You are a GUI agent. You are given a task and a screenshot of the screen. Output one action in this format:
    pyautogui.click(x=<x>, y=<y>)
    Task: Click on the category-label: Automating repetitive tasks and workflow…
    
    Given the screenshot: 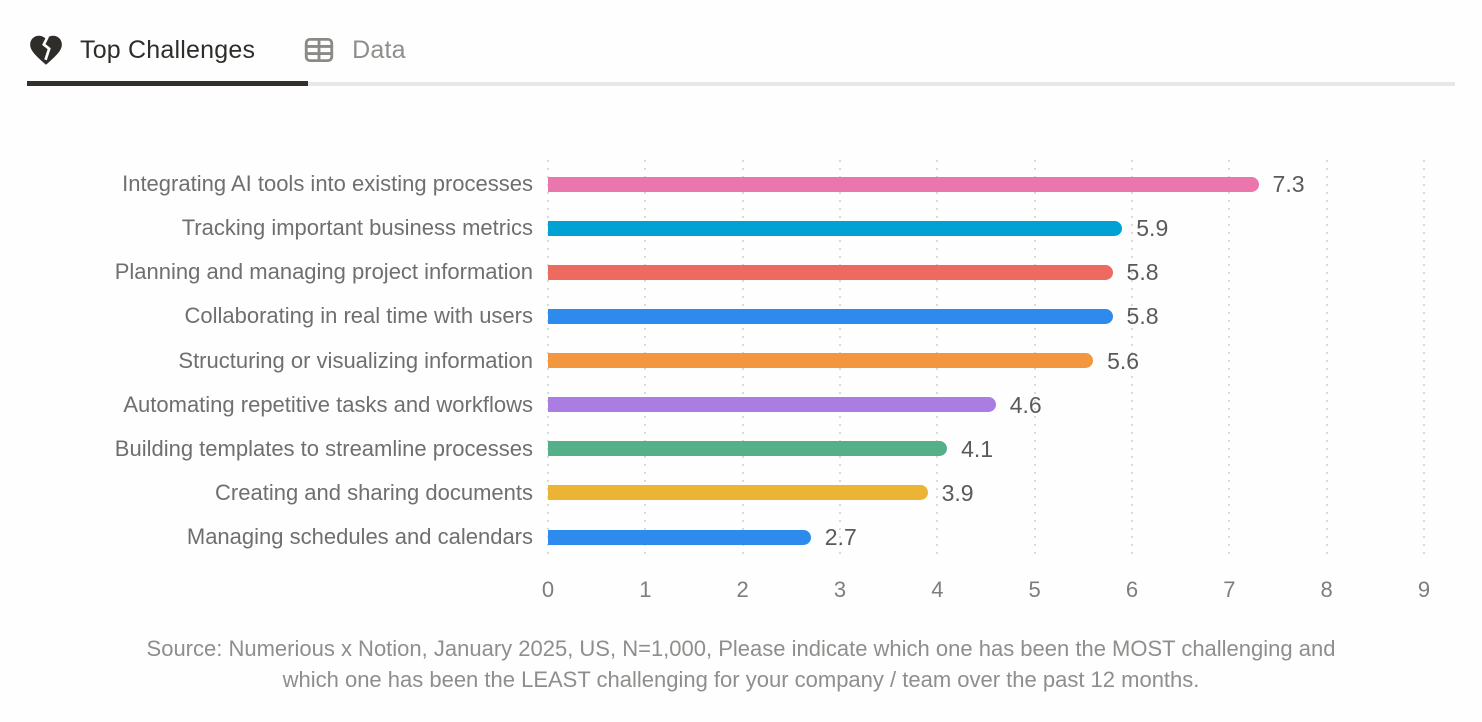 What is the action you would take?
    pyautogui.click(x=328, y=404)
    